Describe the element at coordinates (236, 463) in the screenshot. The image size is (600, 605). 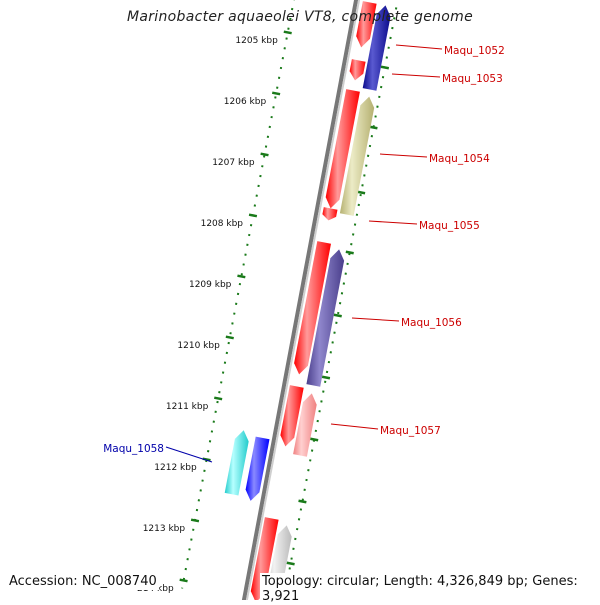
I see `gene-maqu-1058-outer` at that location.